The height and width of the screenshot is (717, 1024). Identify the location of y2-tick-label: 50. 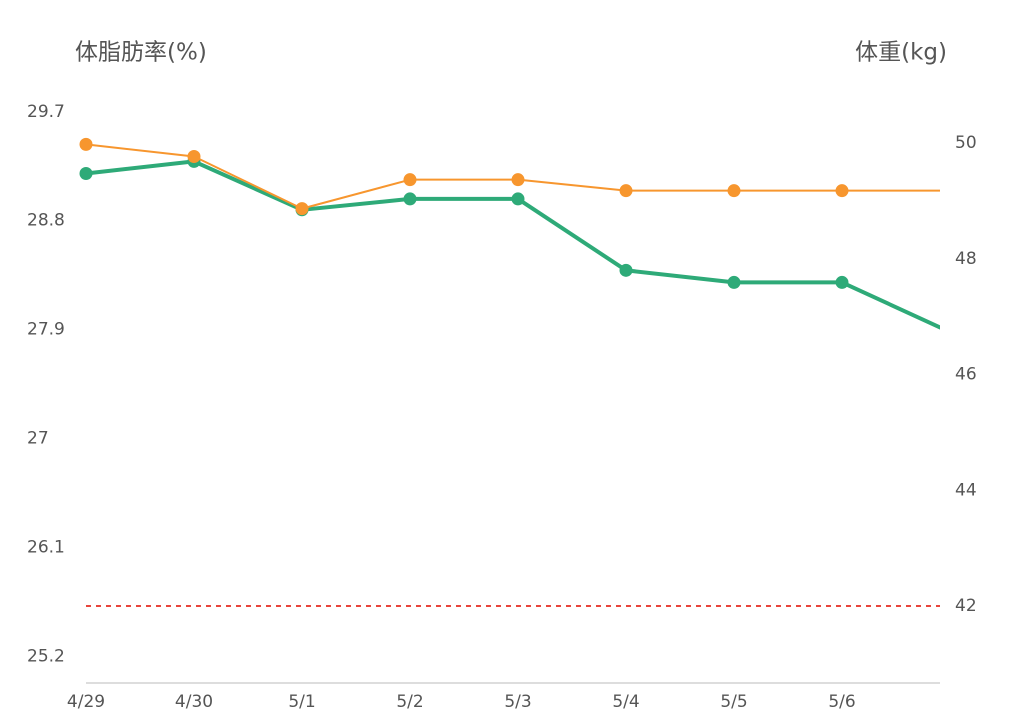
(966, 143).